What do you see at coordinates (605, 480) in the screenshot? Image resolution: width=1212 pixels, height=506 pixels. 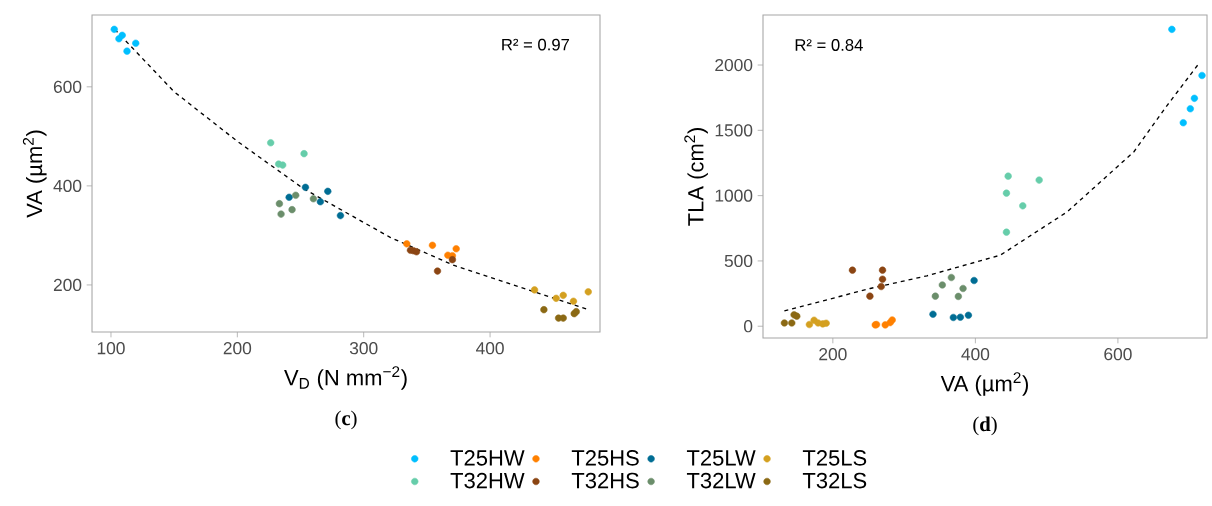 I see `legend-label: T32HS` at bounding box center [605, 480].